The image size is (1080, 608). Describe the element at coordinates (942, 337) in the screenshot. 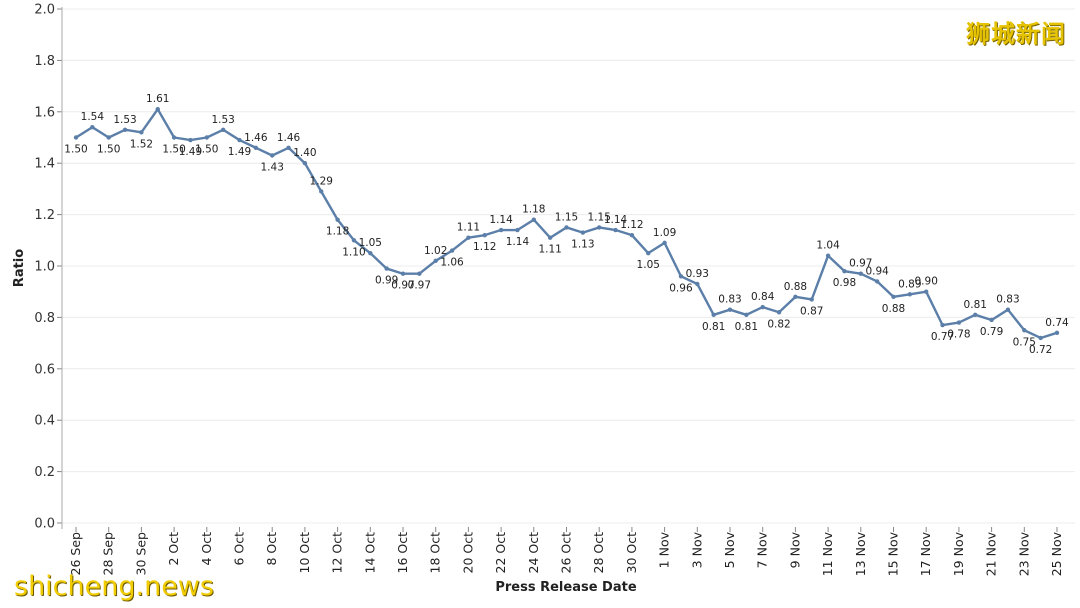

I see `data-label: 0.77` at that location.